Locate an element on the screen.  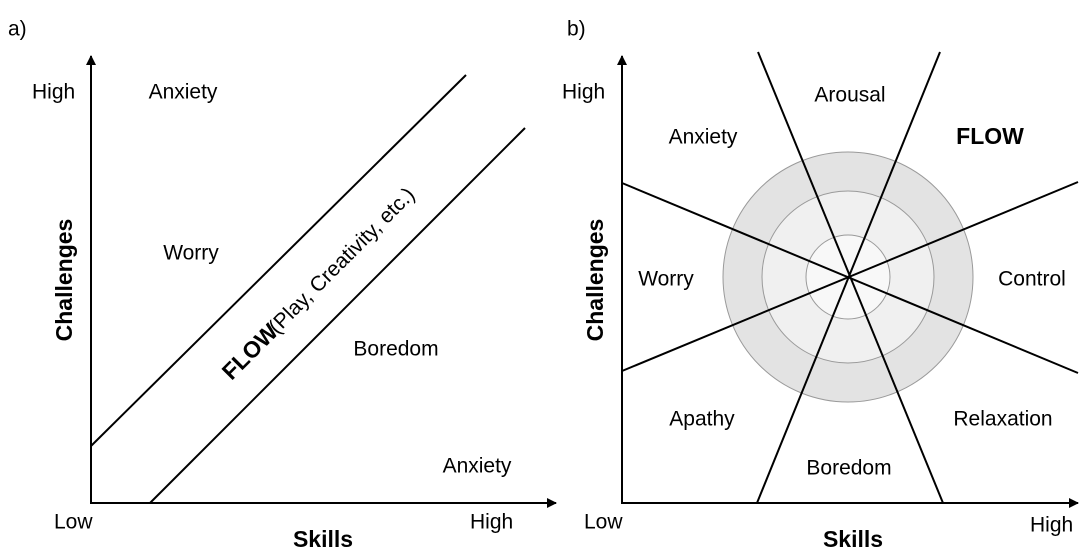
region: FLOW is located at coordinates (990, 136).